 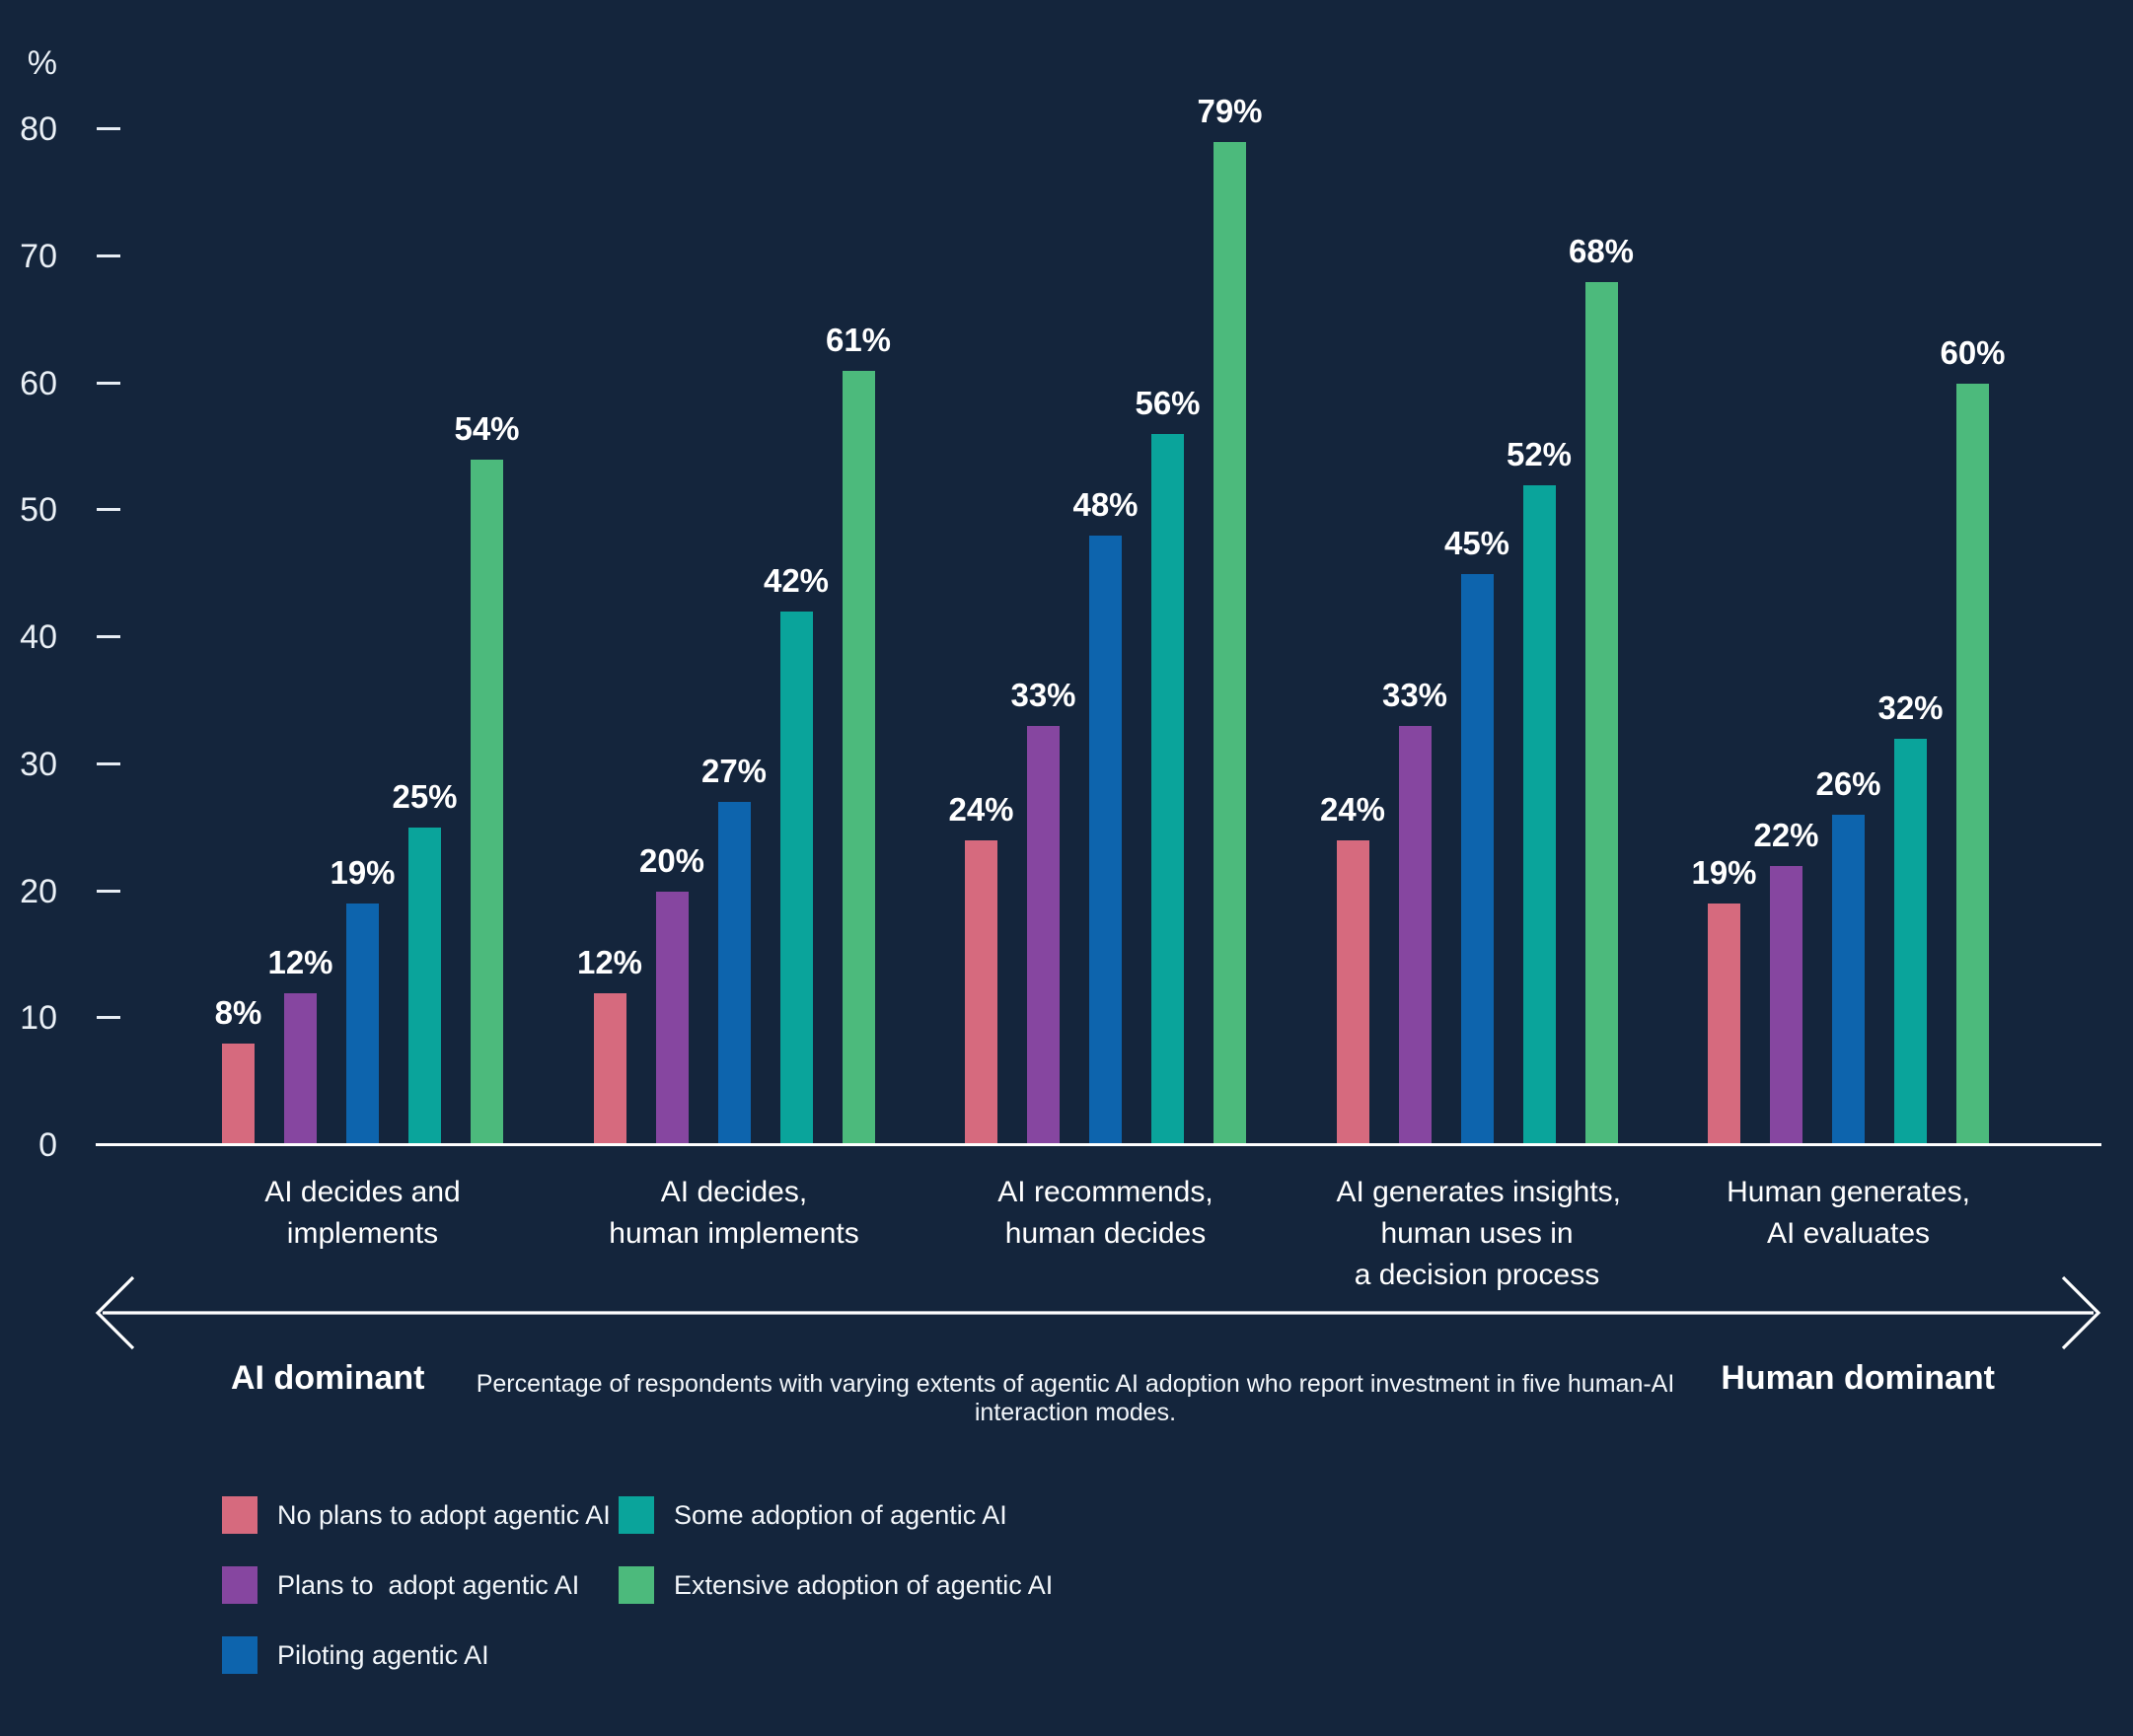 I want to click on bar-group: 19% 22% 26% 32% 60%, so click(x=1849, y=739).